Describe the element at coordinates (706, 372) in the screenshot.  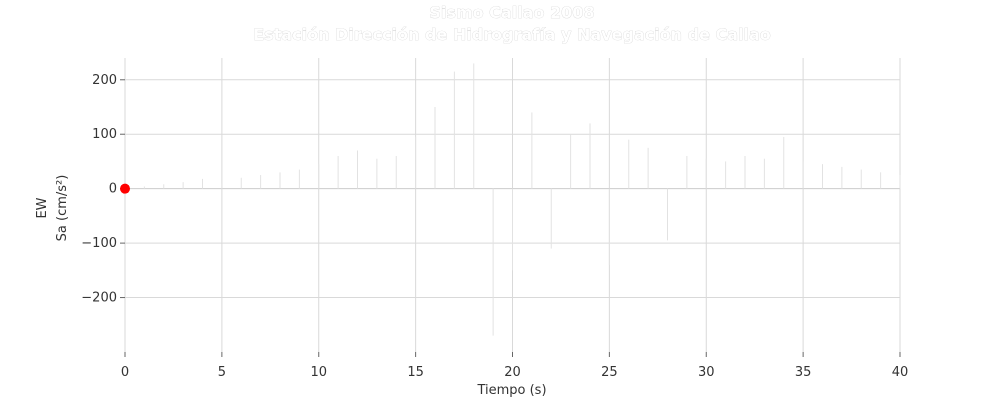
I see `x-tick-label: 30` at that location.